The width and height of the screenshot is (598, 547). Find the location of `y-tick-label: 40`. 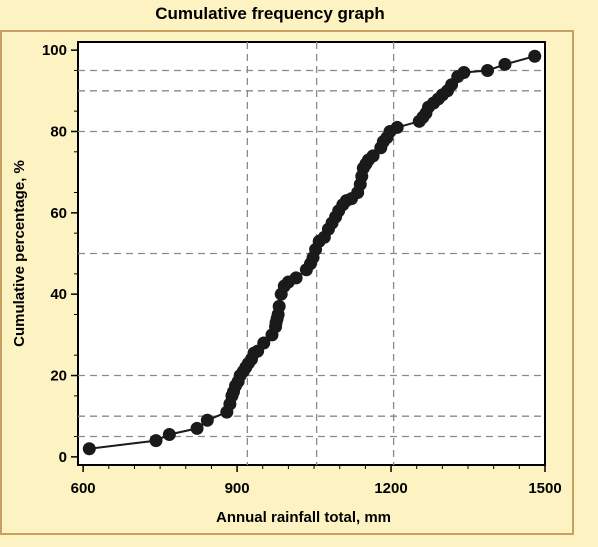

y-tick-label: 40 is located at coordinates (58, 294).